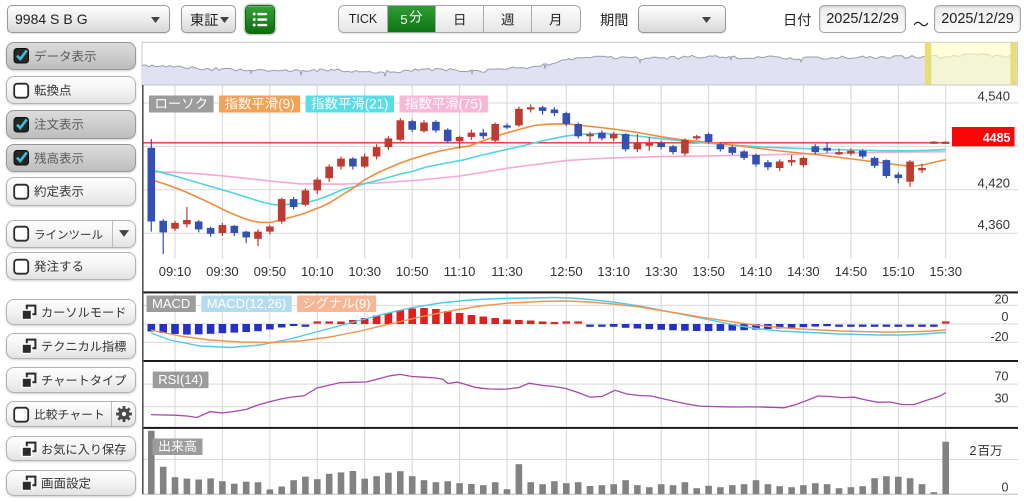  I want to click on svg-text: MACD(12,26), so click(246, 303).